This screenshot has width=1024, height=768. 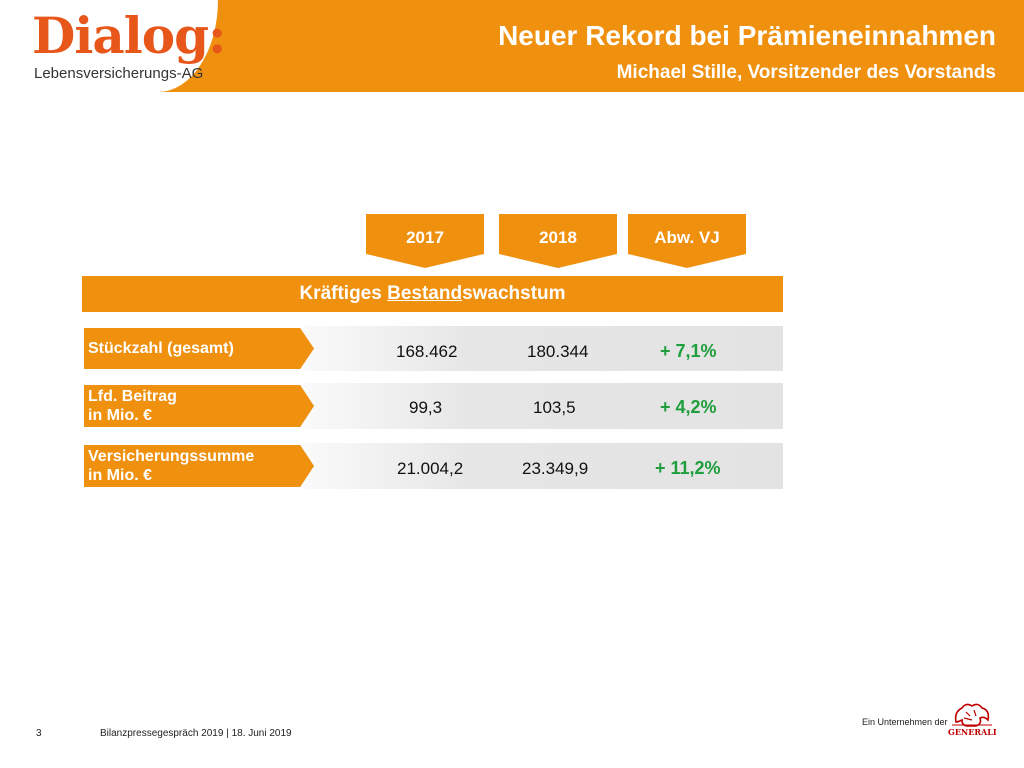 What do you see at coordinates (905, 722) in the screenshot?
I see `footer-company-text: Ein Unternehmen der` at bounding box center [905, 722].